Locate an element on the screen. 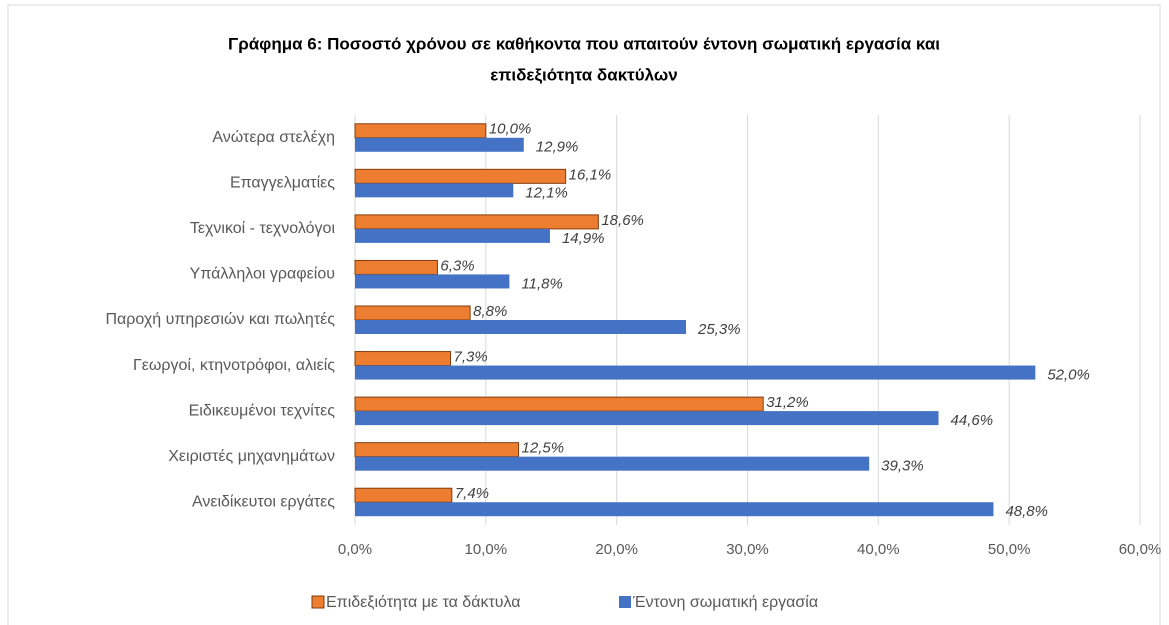 The width and height of the screenshot is (1169, 625). data-label: 39,3% is located at coordinates (902, 466).